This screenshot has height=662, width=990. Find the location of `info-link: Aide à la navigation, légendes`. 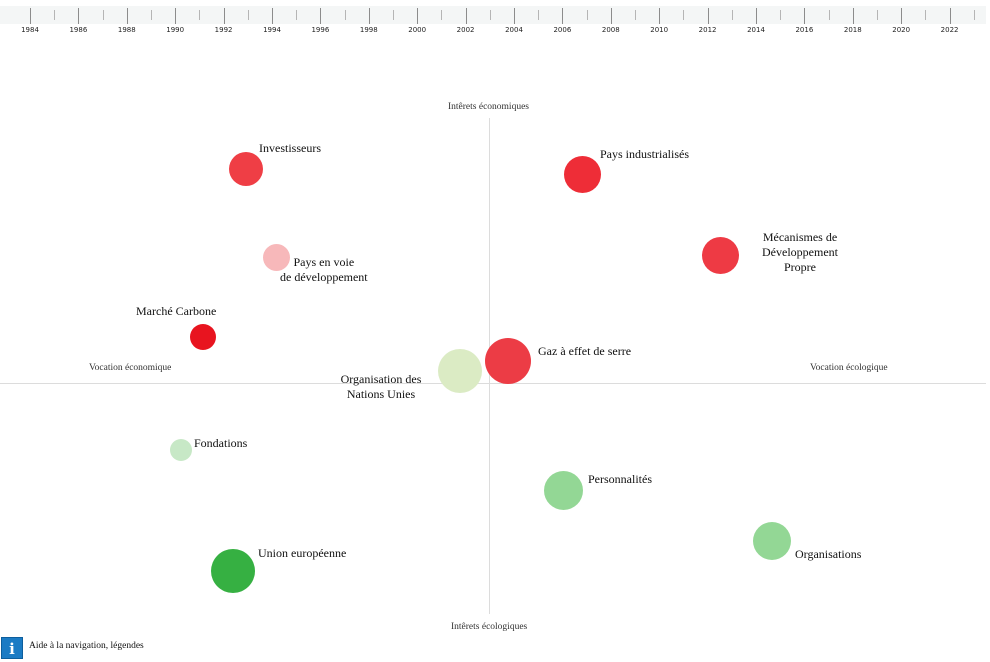

info-link: Aide à la navigation, légendes is located at coordinates (86, 646).